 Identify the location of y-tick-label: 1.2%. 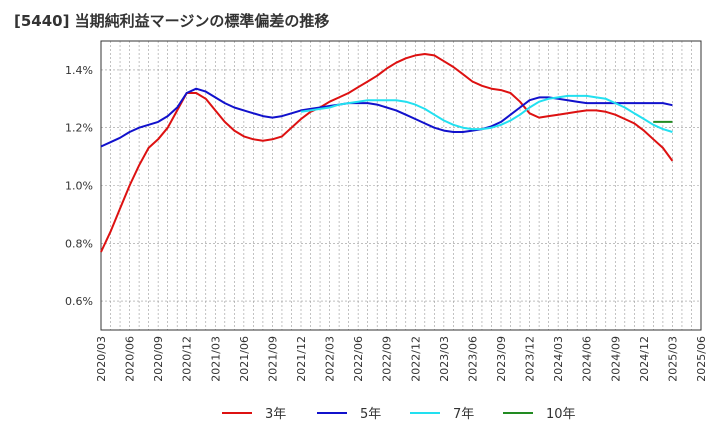
(79, 128).